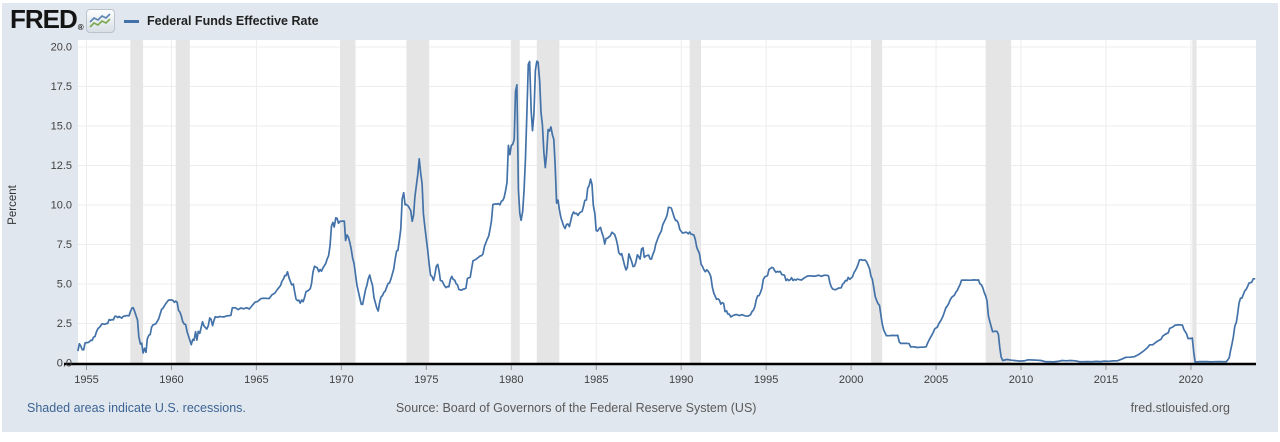 The width and height of the screenshot is (1280, 442). What do you see at coordinates (1180, 408) in the screenshot?
I see `site-text: fred.stlouisfed.org` at bounding box center [1180, 408].